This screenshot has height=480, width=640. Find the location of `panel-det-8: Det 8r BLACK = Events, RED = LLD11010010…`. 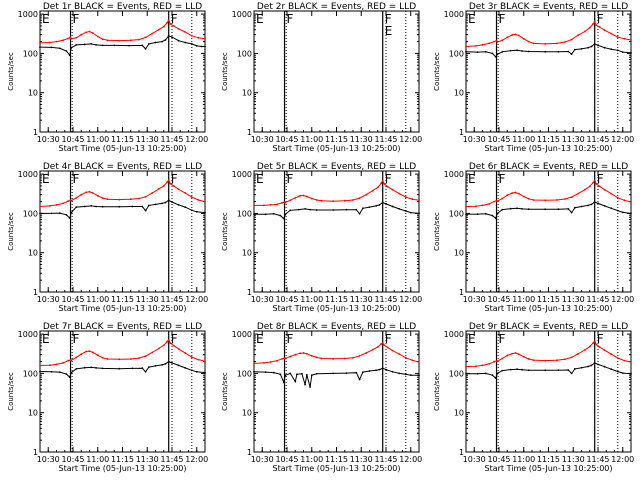

panel-det-8: Det 8r BLACK = Events, RED = LLD11010010… is located at coordinates (321, 397).